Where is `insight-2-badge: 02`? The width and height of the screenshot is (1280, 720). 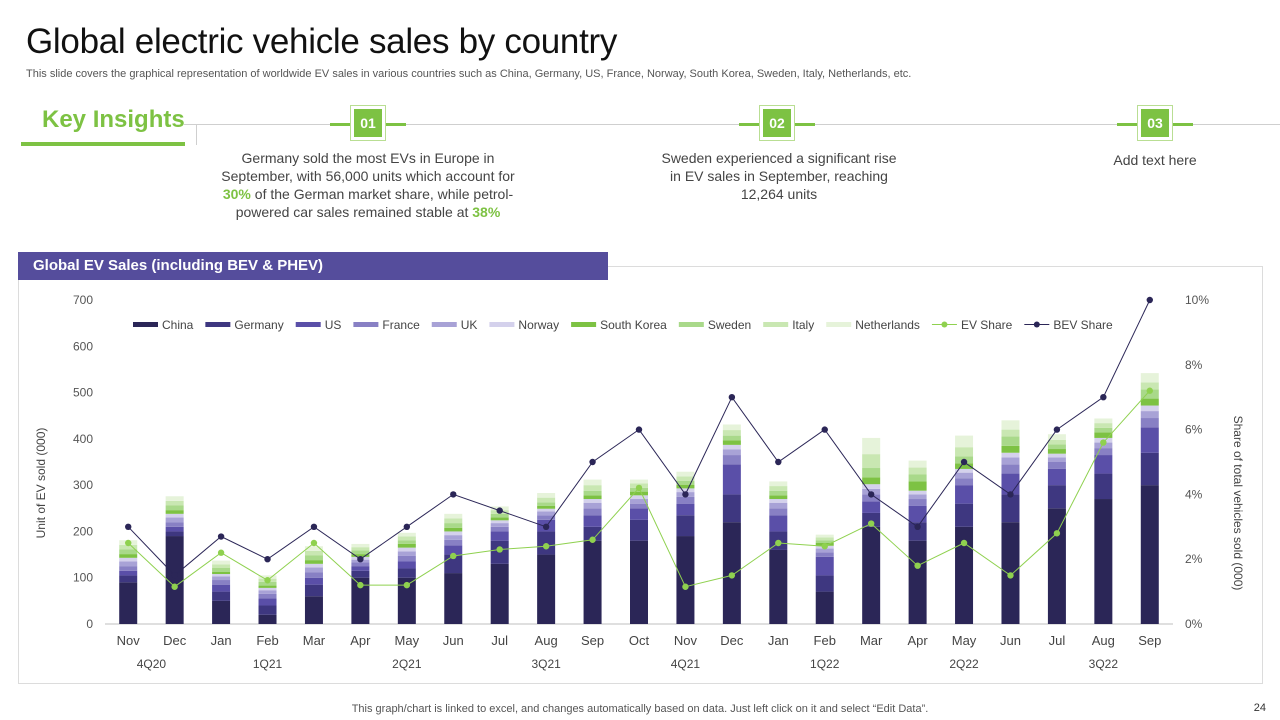 insight-2-badge: 02 is located at coordinates (777, 123).